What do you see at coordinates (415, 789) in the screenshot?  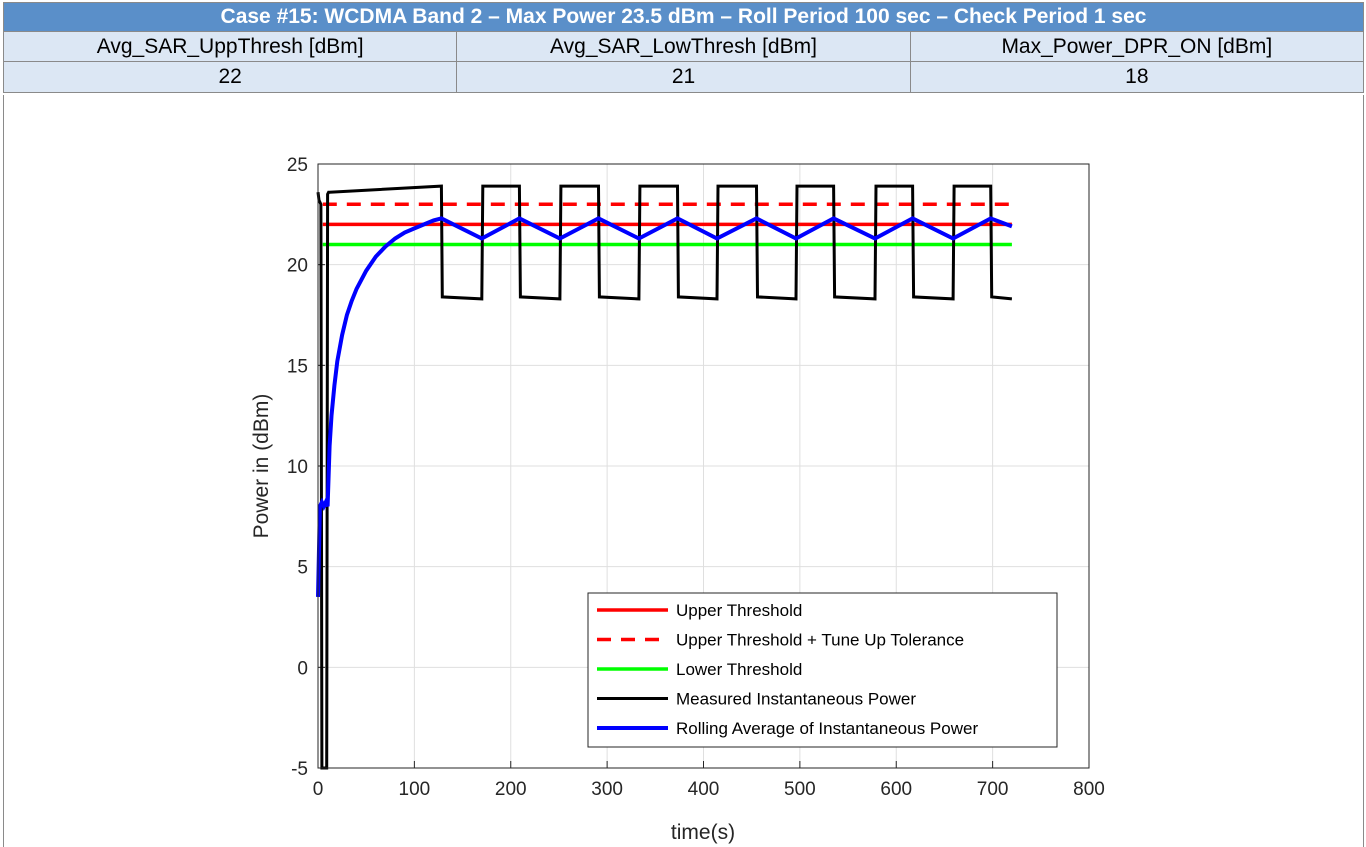 I see `x-tick-label: 100` at bounding box center [415, 789].